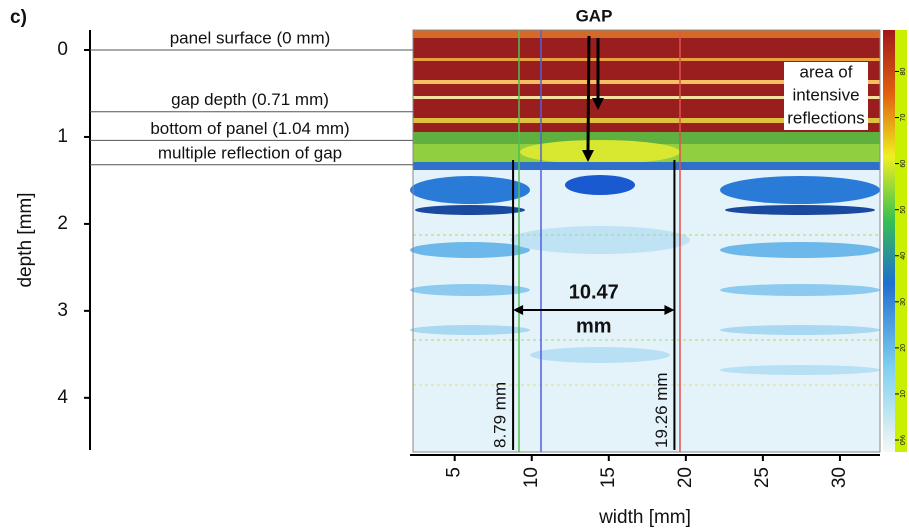 The height and width of the screenshot is (531, 909). What do you see at coordinates (903, 118) in the screenshot?
I see `colorbar-tick-label: 70` at bounding box center [903, 118].